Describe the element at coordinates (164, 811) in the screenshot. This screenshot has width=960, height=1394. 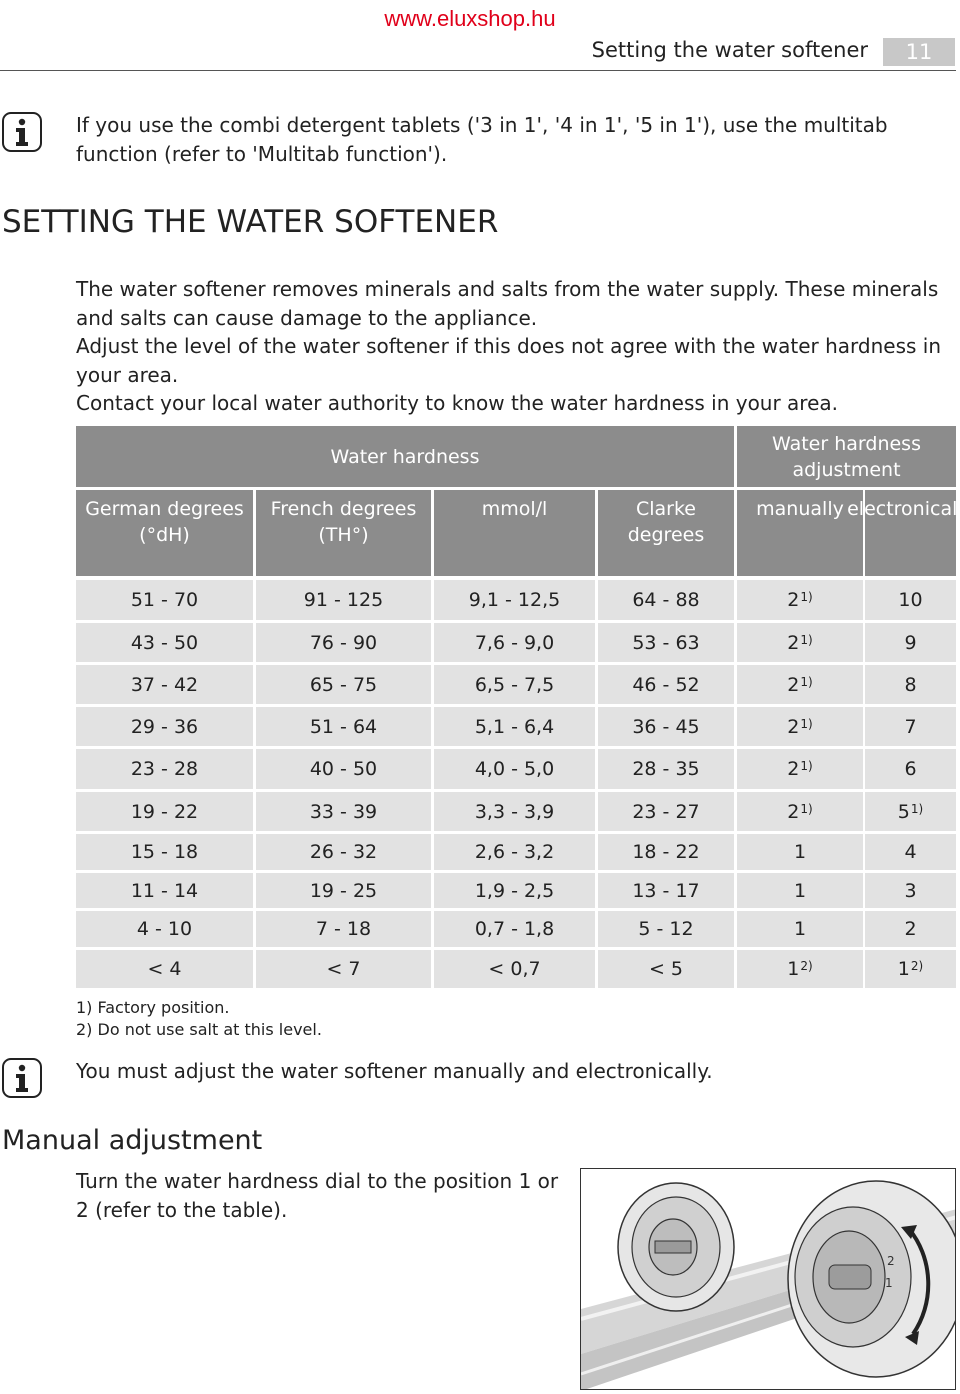
I see `table-cell: 19 - 22` at that location.